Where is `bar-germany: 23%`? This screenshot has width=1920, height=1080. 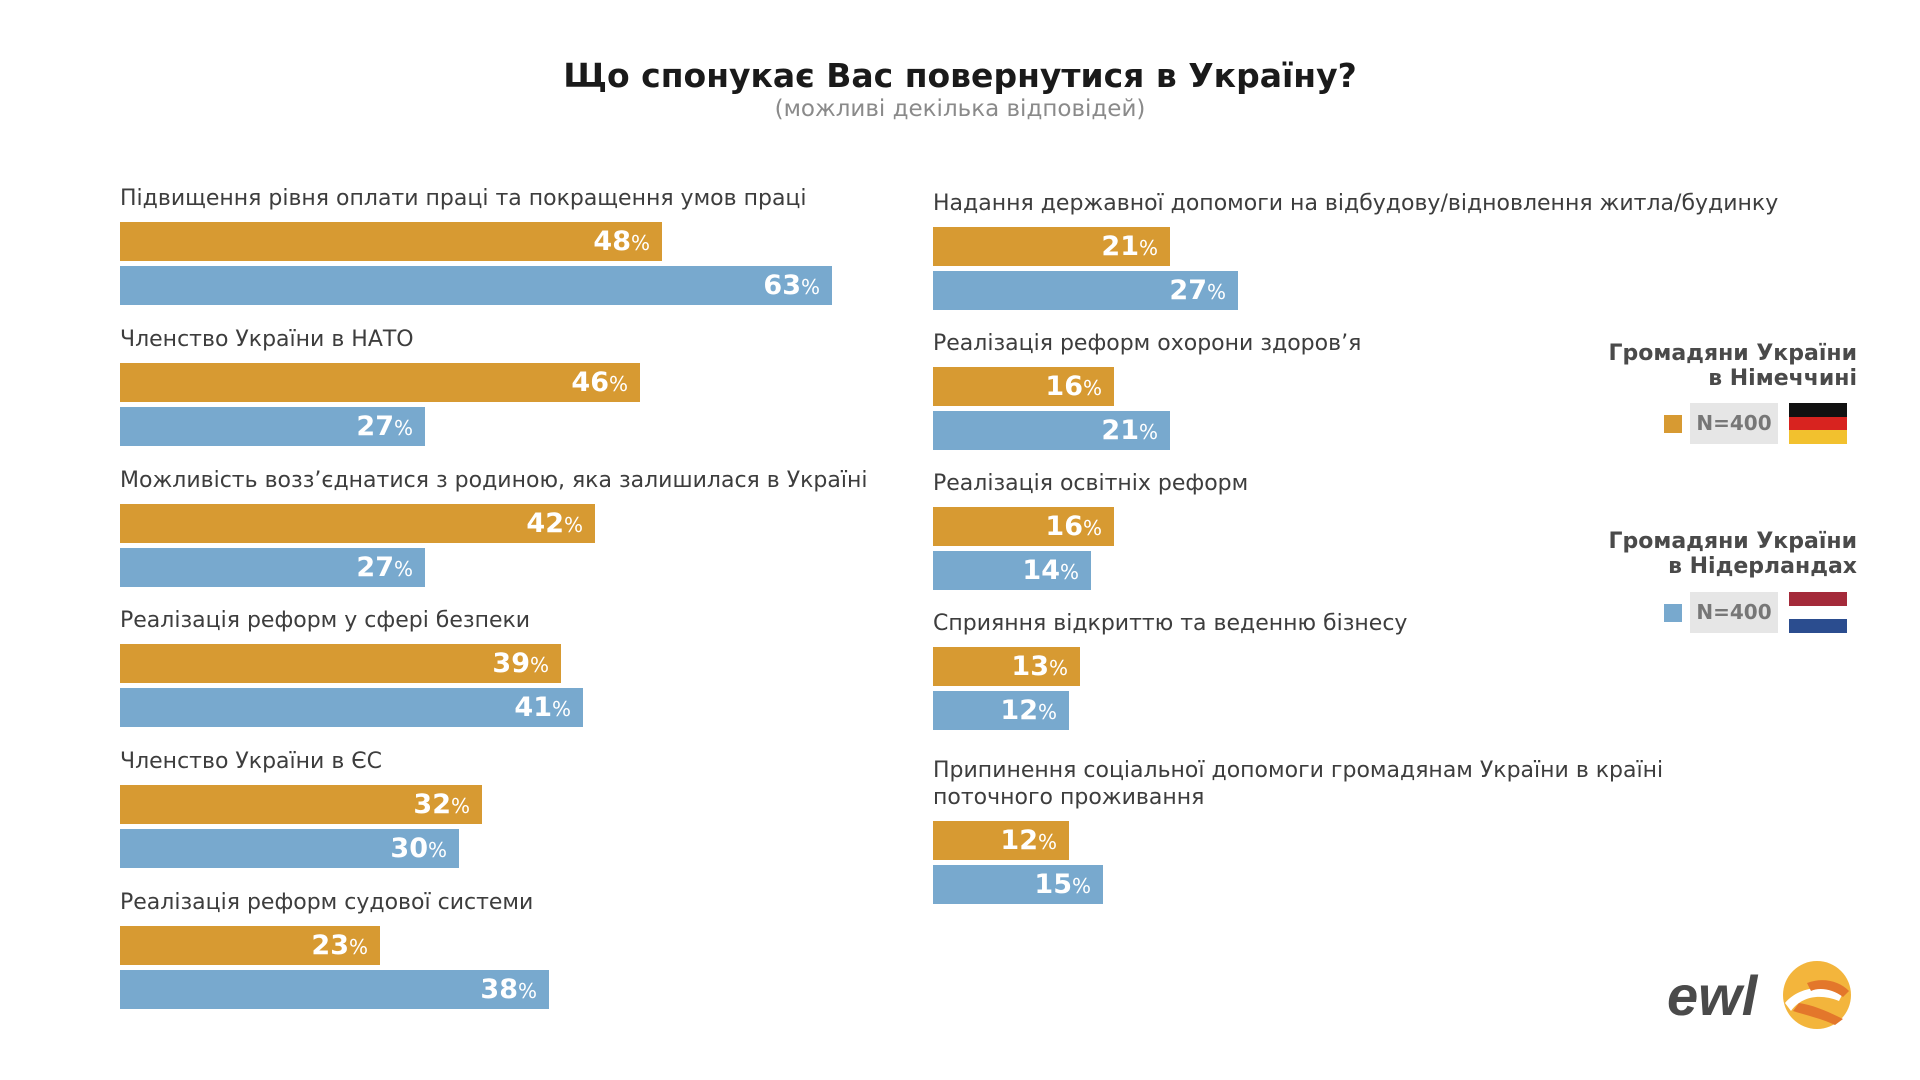 bar-germany: 23% is located at coordinates (250, 945).